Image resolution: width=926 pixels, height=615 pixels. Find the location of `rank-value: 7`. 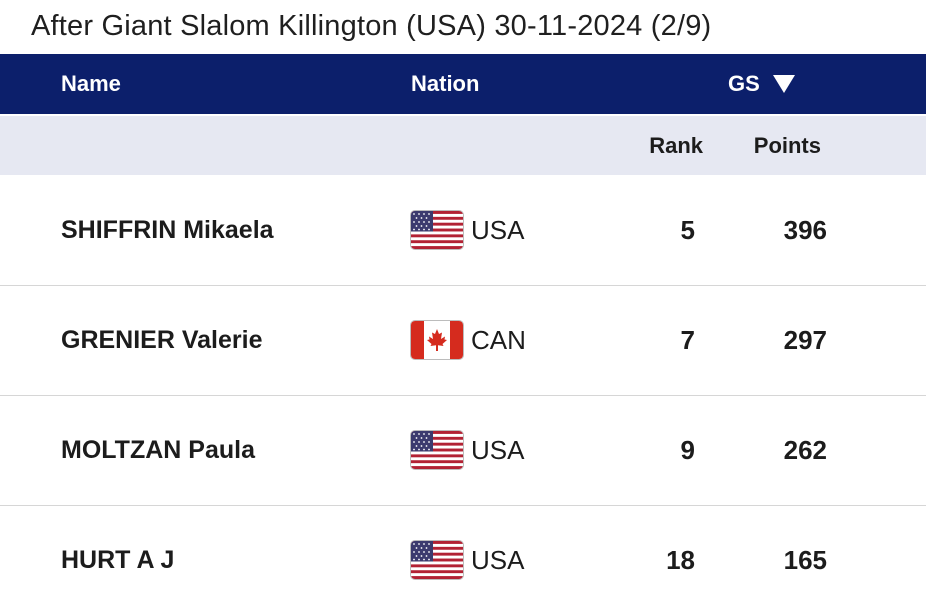

rank-value: 7 is located at coordinates (687, 340).